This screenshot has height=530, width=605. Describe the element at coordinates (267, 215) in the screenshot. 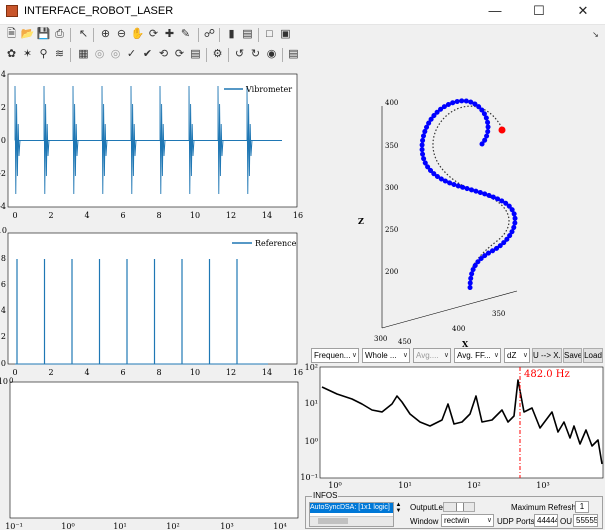

I see `x-tick: 14` at that location.